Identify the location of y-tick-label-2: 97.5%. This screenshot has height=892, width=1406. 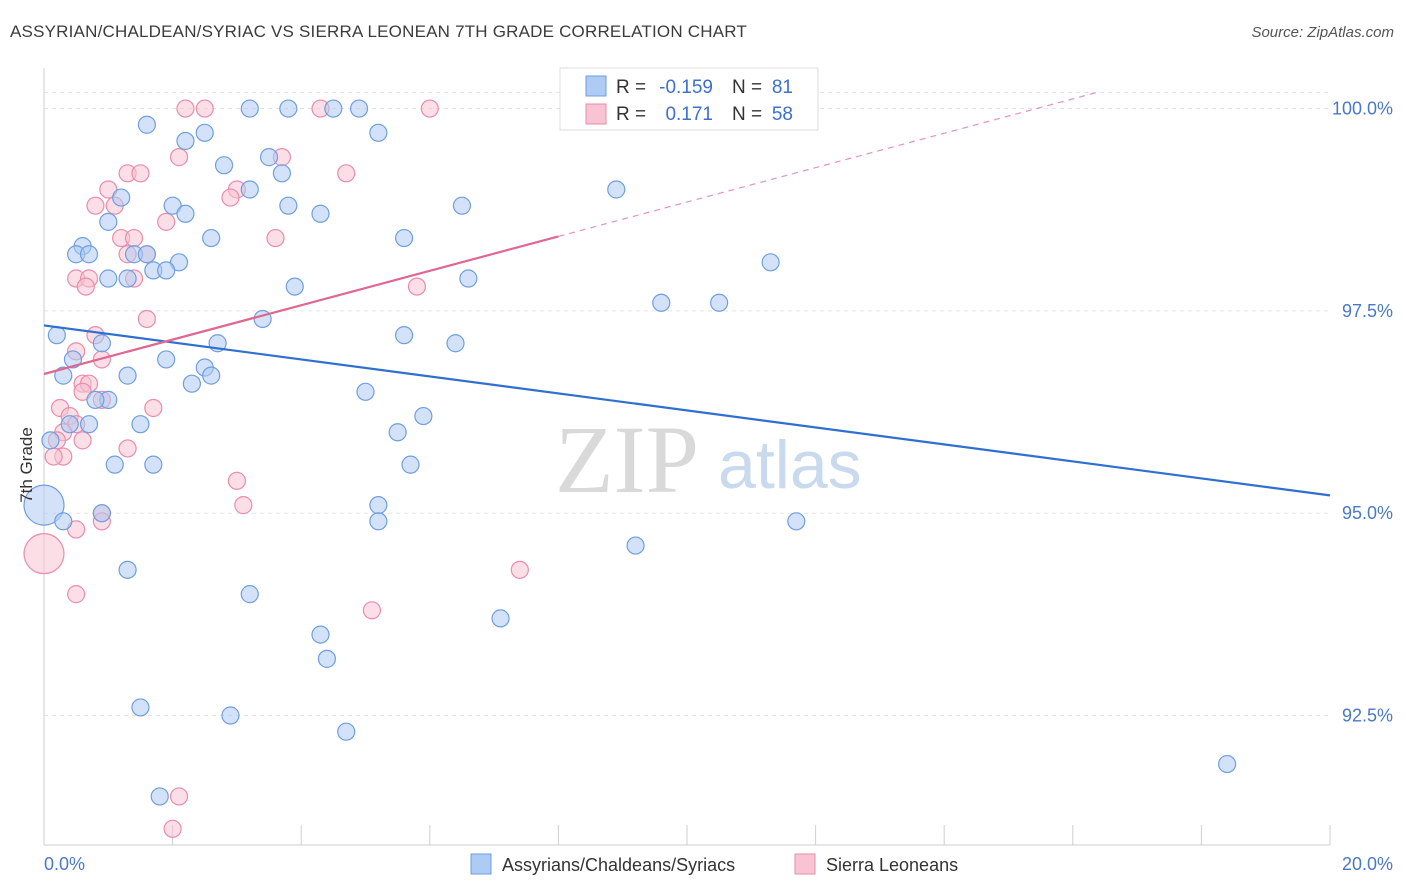
(1367, 311).